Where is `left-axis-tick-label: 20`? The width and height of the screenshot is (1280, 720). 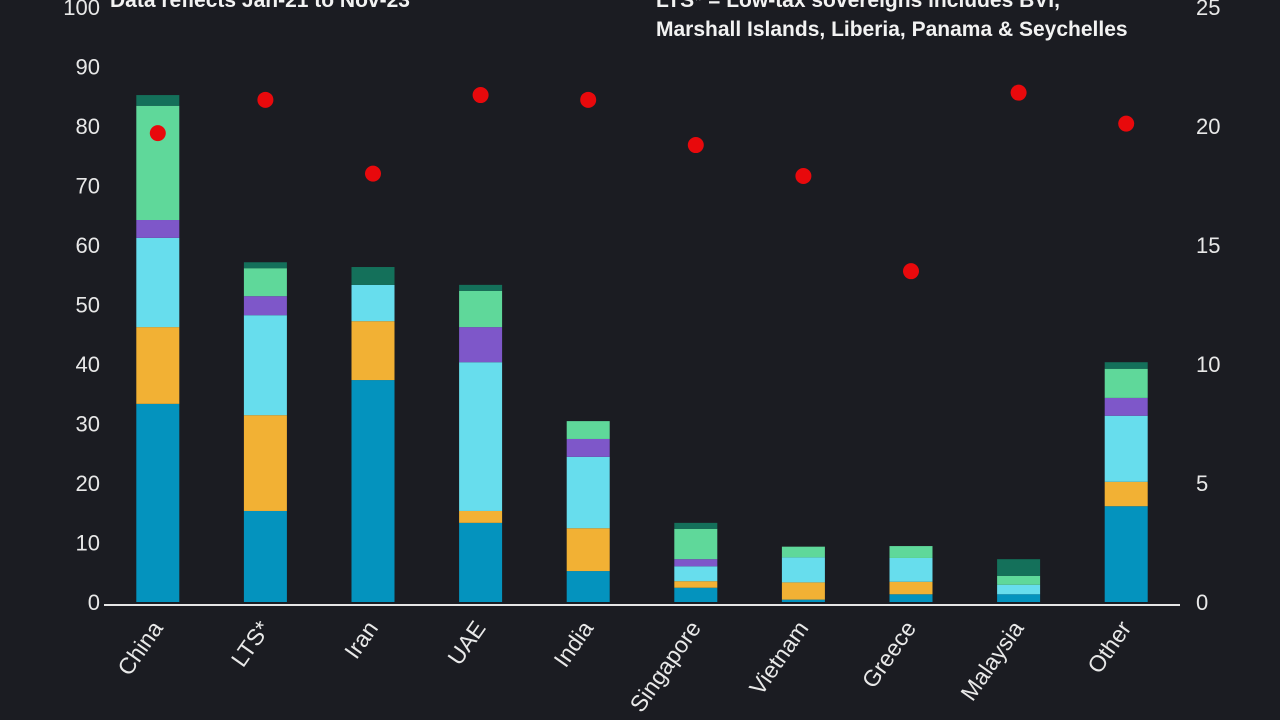
left-axis-tick-label: 20 is located at coordinates (88, 483).